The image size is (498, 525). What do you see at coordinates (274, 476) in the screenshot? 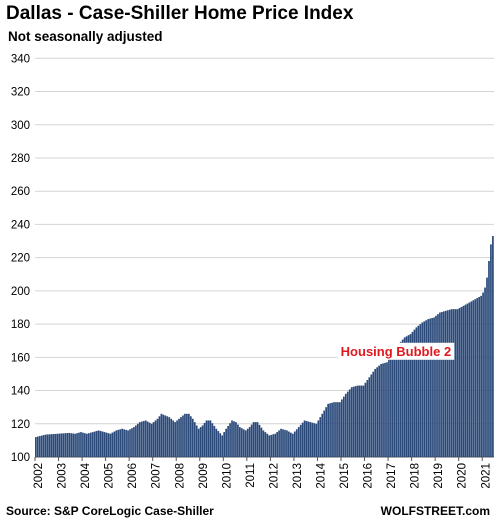
I see `x-tick-label: 2012` at bounding box center [274, 476].